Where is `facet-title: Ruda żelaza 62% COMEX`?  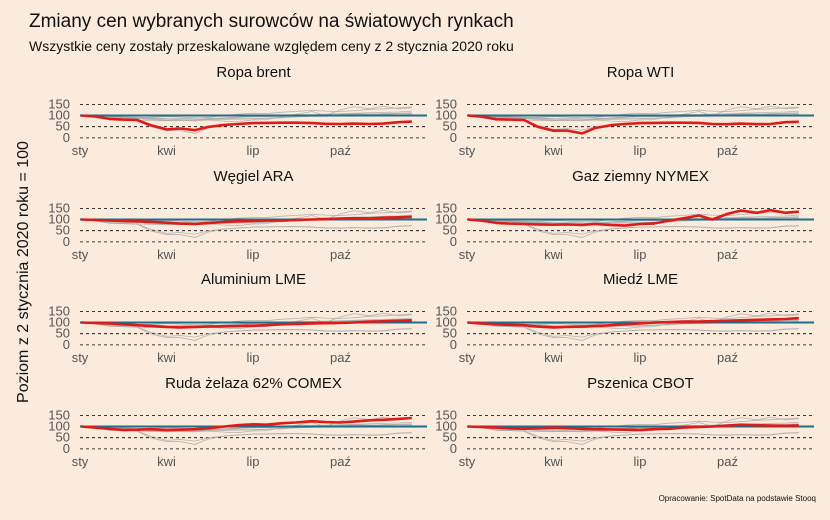
facet-title: Ruda żelaza 62% COMEX is located at coordinates (253, 383).